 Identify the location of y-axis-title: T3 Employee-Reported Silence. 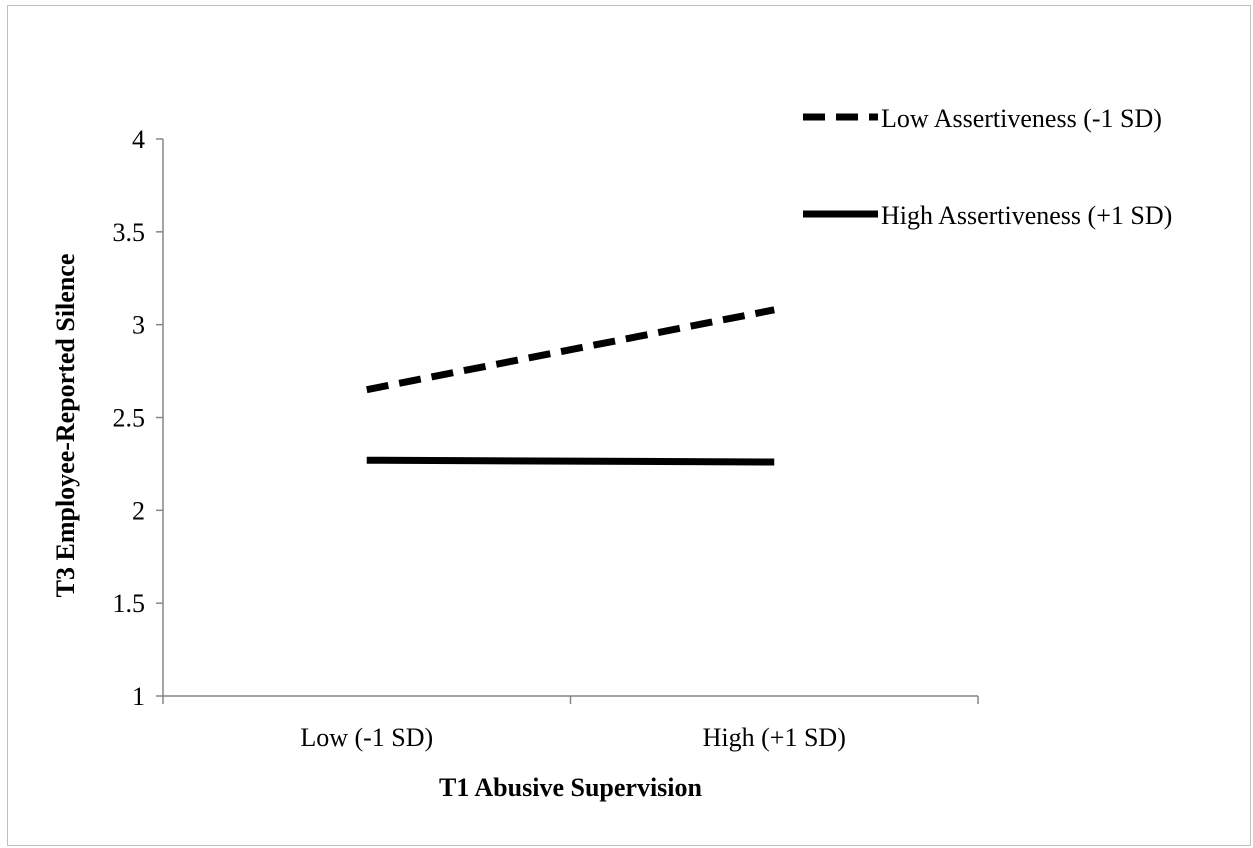
(65, 426).